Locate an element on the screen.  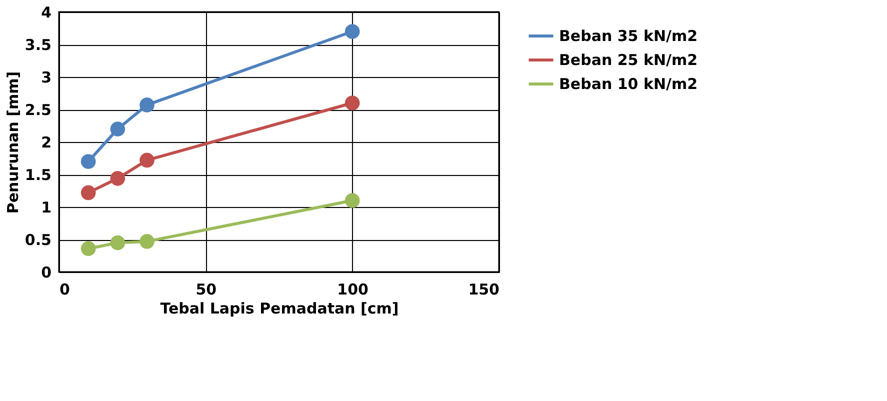
x-tick-label: 100 is located at coordinates (352, 289).